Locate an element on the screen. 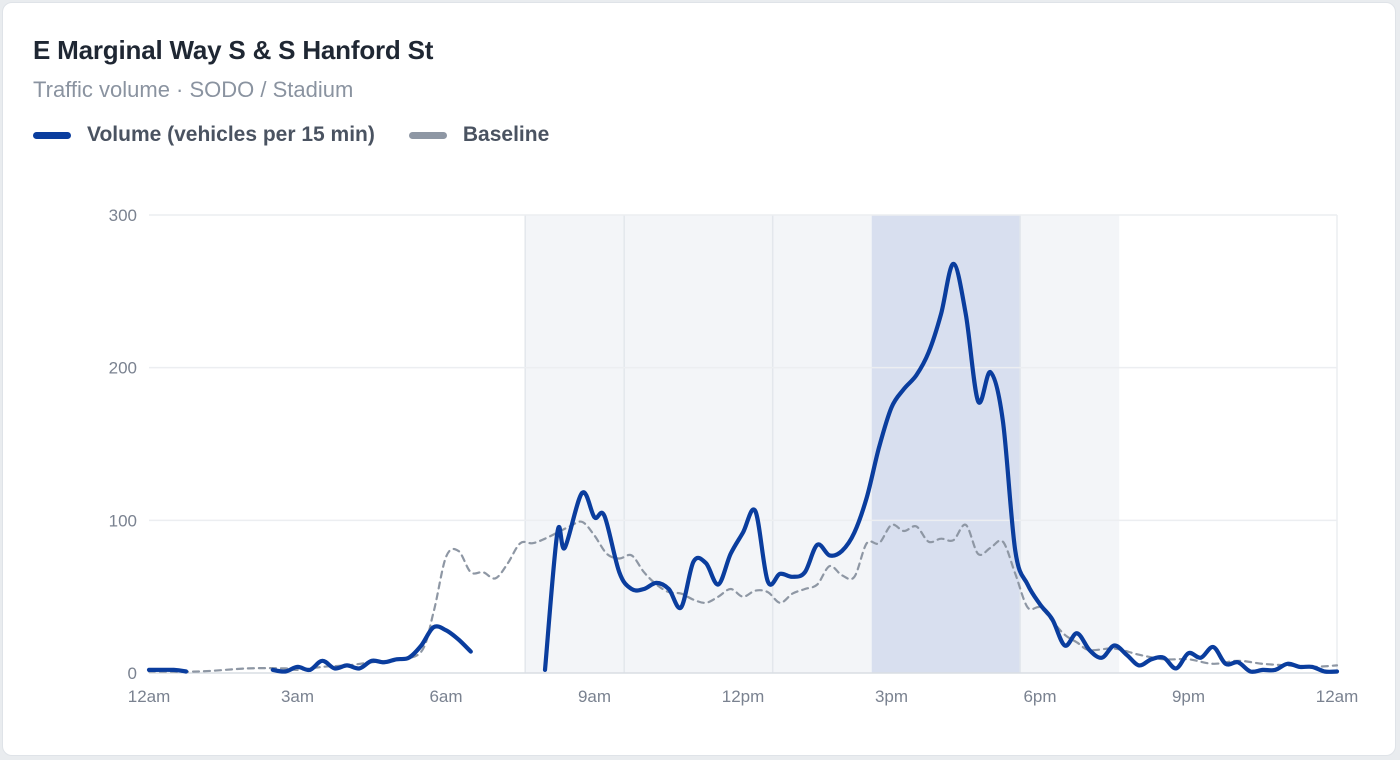 The image size is (1400, 760). legend-item-baseline: Baseline is located at coordinates (479, 135).